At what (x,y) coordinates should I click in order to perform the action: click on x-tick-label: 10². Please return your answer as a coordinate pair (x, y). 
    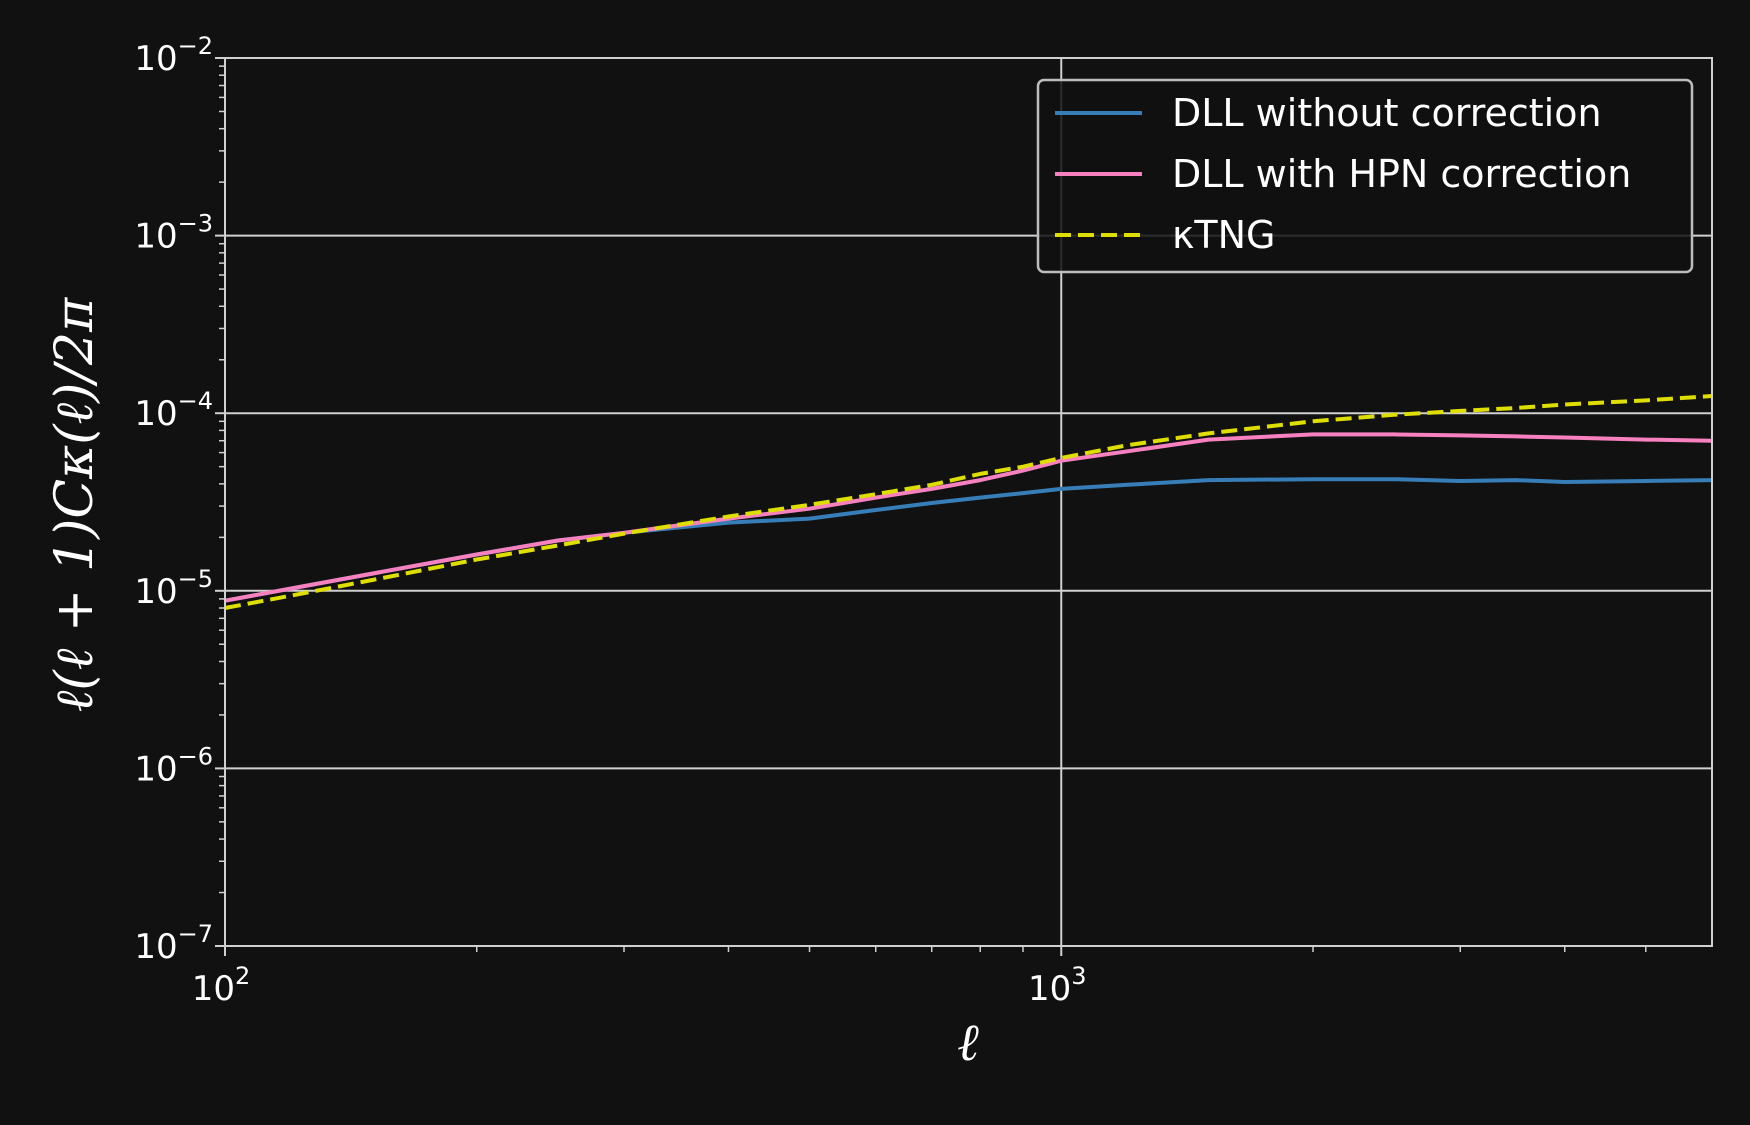
    Looking at the image, I should click on (221, 985).